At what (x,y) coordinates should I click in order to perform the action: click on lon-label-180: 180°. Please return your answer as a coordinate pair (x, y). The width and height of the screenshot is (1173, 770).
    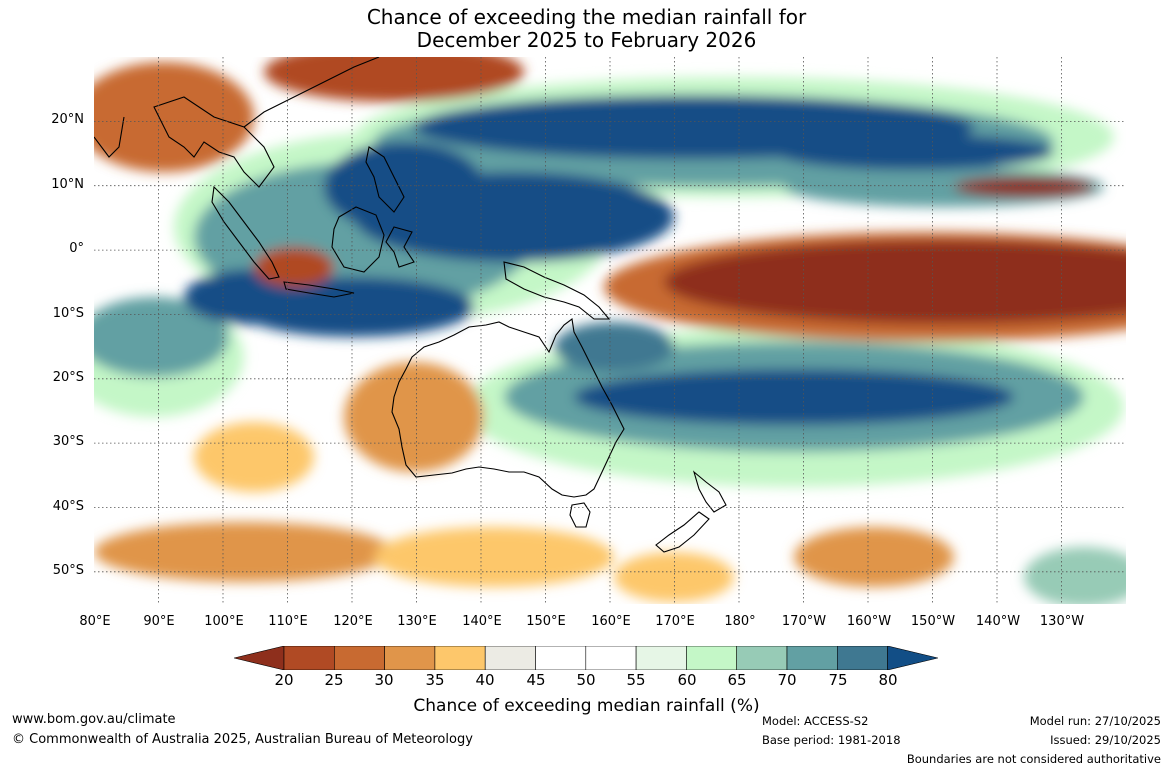
    Looking at the image, I should click on (740, 621).